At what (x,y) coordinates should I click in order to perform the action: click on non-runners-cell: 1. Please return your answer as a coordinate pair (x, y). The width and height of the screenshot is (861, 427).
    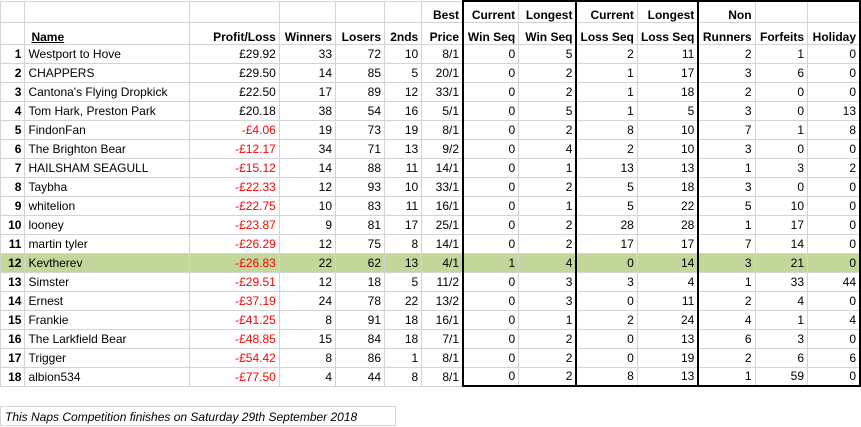
    Looking at the image, I should click on (726, 224).